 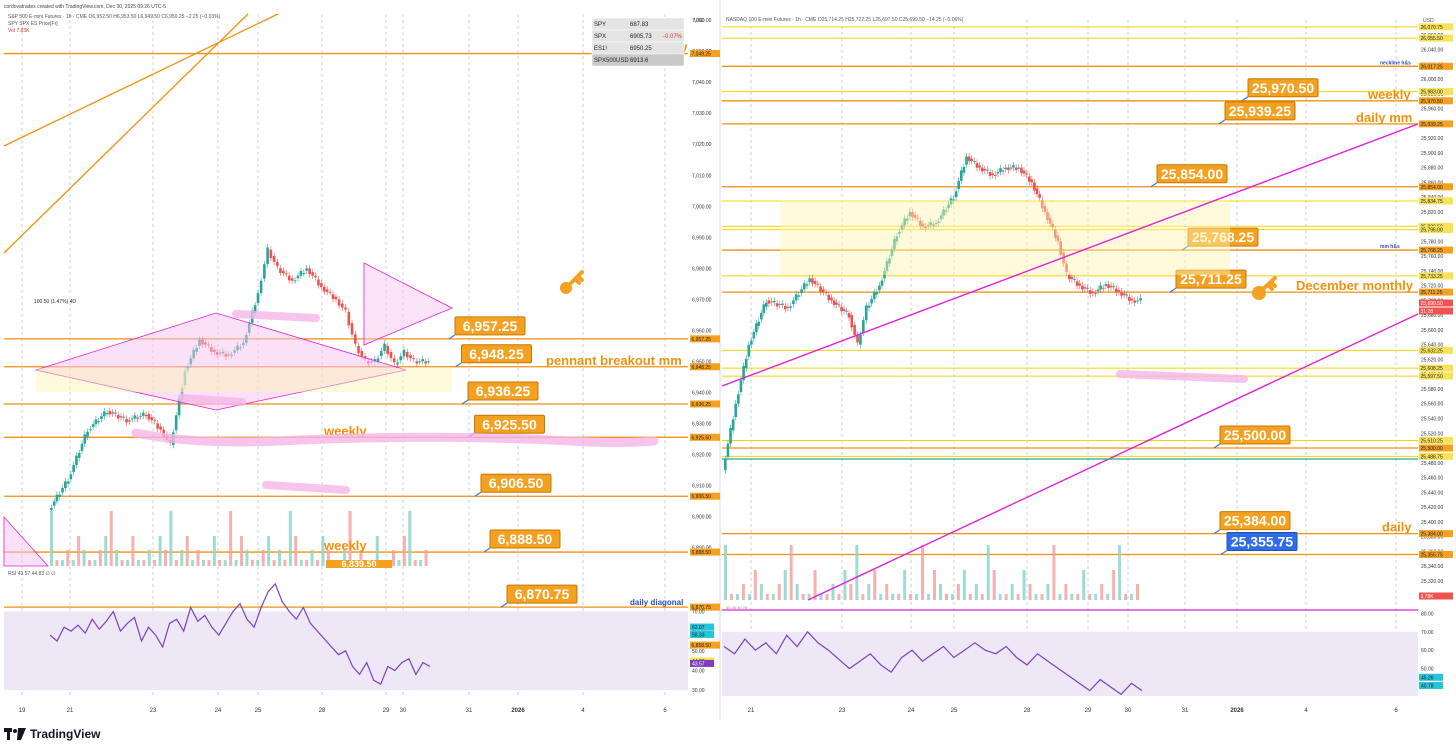 What do you see at coordinates (702, 83) in the screenshot?
I see `price-tick-label: 7,040.00` at bounding box center [702, 83].